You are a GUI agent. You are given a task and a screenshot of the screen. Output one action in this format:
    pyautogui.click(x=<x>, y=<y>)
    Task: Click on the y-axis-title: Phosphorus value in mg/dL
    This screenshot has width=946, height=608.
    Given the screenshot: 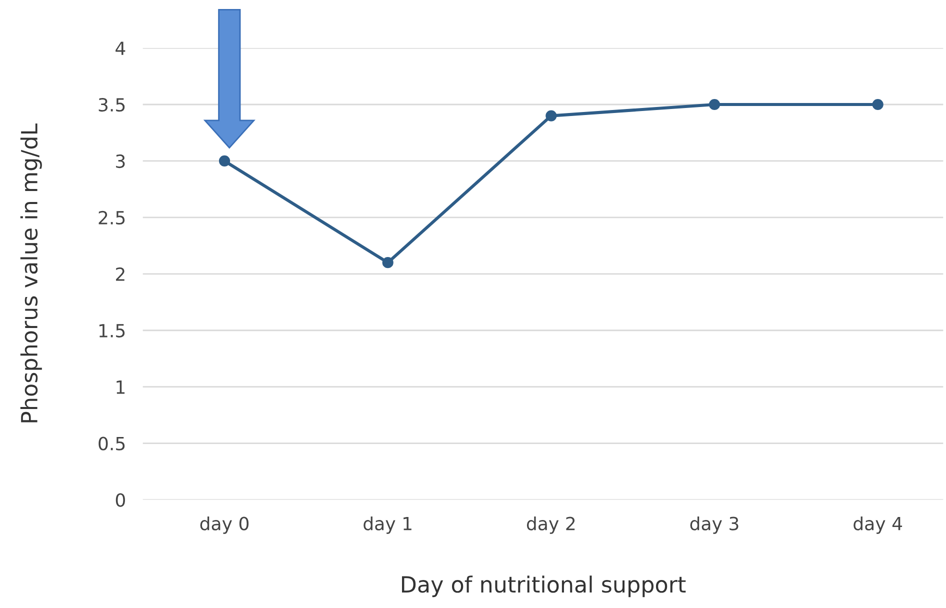 What is the action you would take?
    pyautogui.click(x=31, y=272)
    